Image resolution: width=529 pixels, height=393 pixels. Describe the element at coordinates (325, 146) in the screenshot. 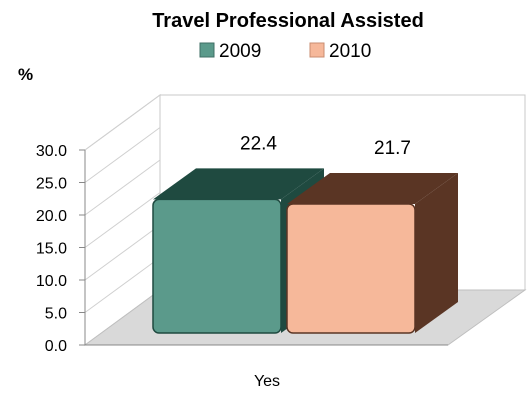

I see `data-labels: 22.4 21.7` at that location.